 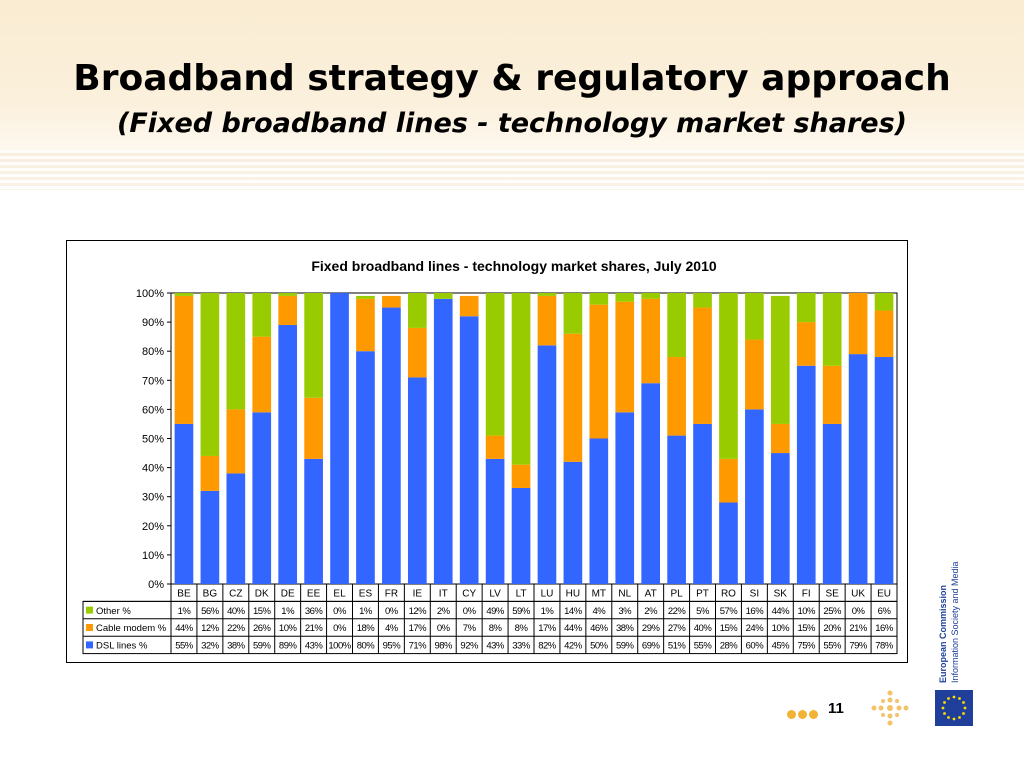 What do you see at coordinates (313, 428) in the screenshot?
I see `bar-cable-ee` at bounding box center [313, 428].